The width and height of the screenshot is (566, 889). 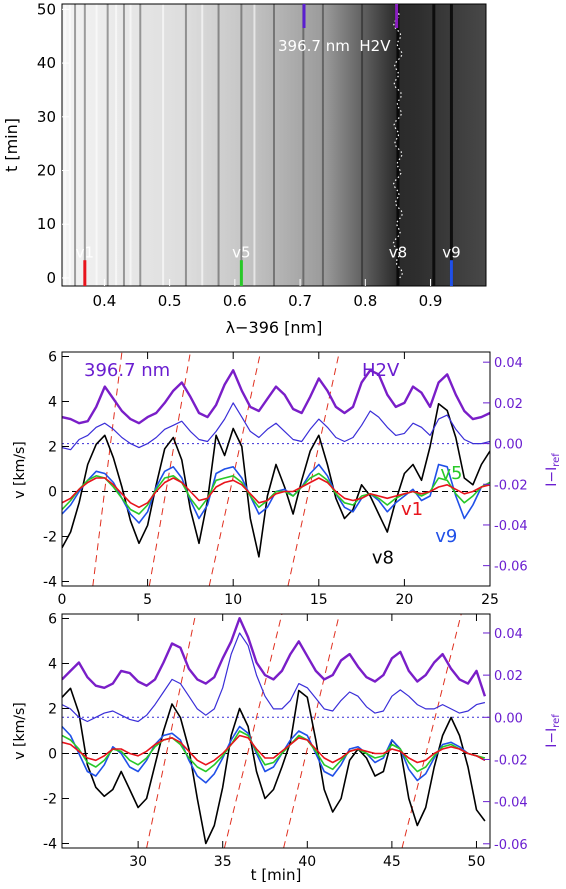 What do you see at coordinates (46, 171) in the screenshot?
I see `y-tick-label: 20` at bounding box center [46, 171].